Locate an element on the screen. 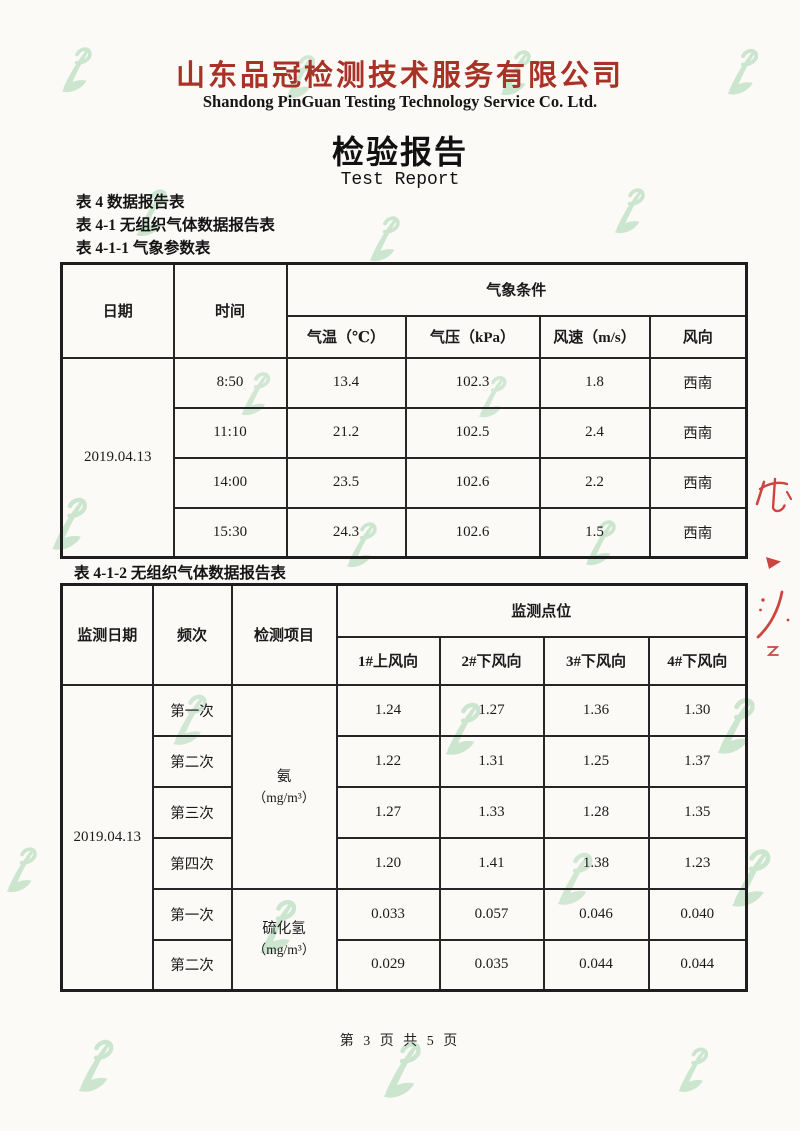 This screenshot has height=1131, width=800. header-weather-group: 气象条件 is located at coordinates (516, 289).